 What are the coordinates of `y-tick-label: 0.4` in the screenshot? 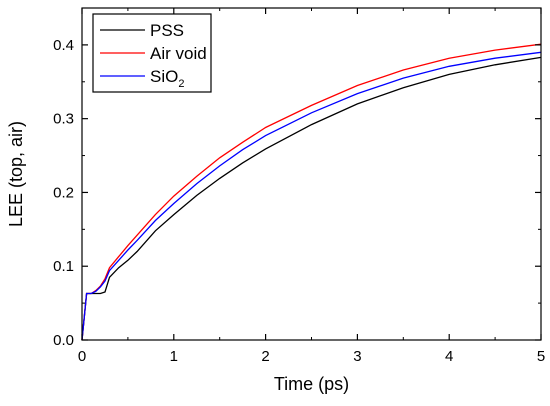 It's located at (63, 45).